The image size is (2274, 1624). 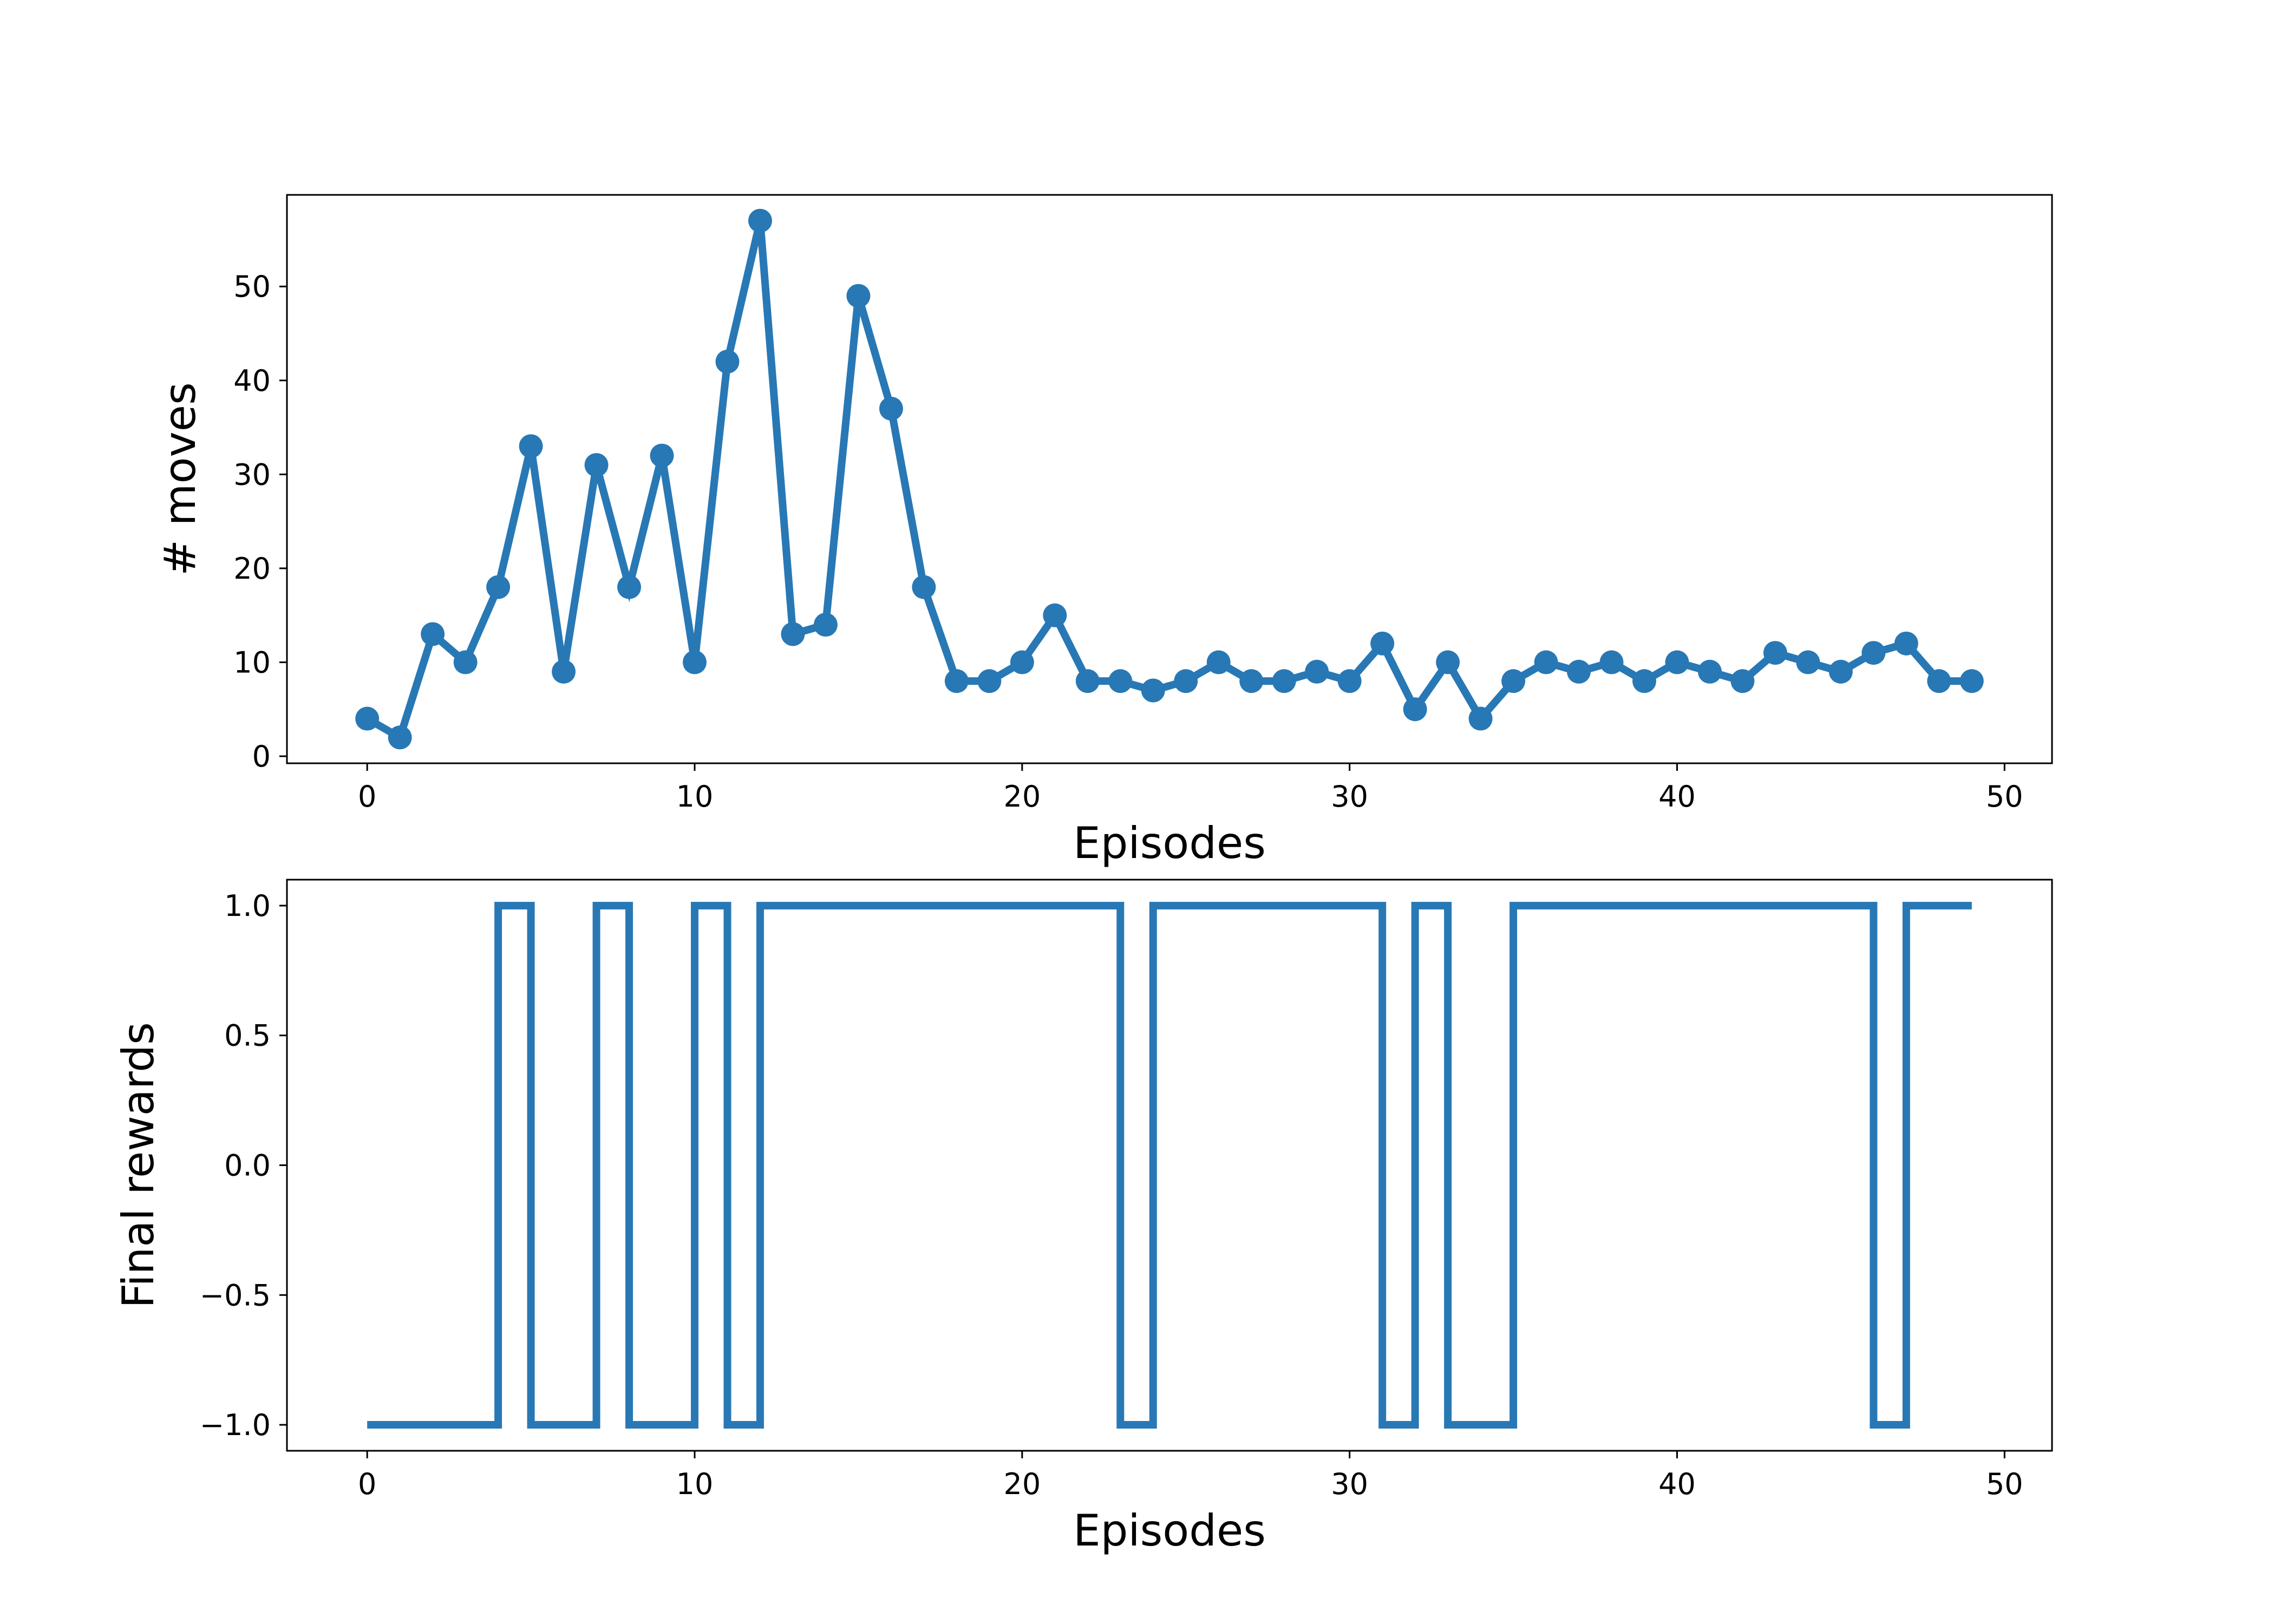 What do you see at coordinates (1677, 797) in the screenshot?
I see `moves-x-tick-label: 40` at bounding box center [1677, 797].